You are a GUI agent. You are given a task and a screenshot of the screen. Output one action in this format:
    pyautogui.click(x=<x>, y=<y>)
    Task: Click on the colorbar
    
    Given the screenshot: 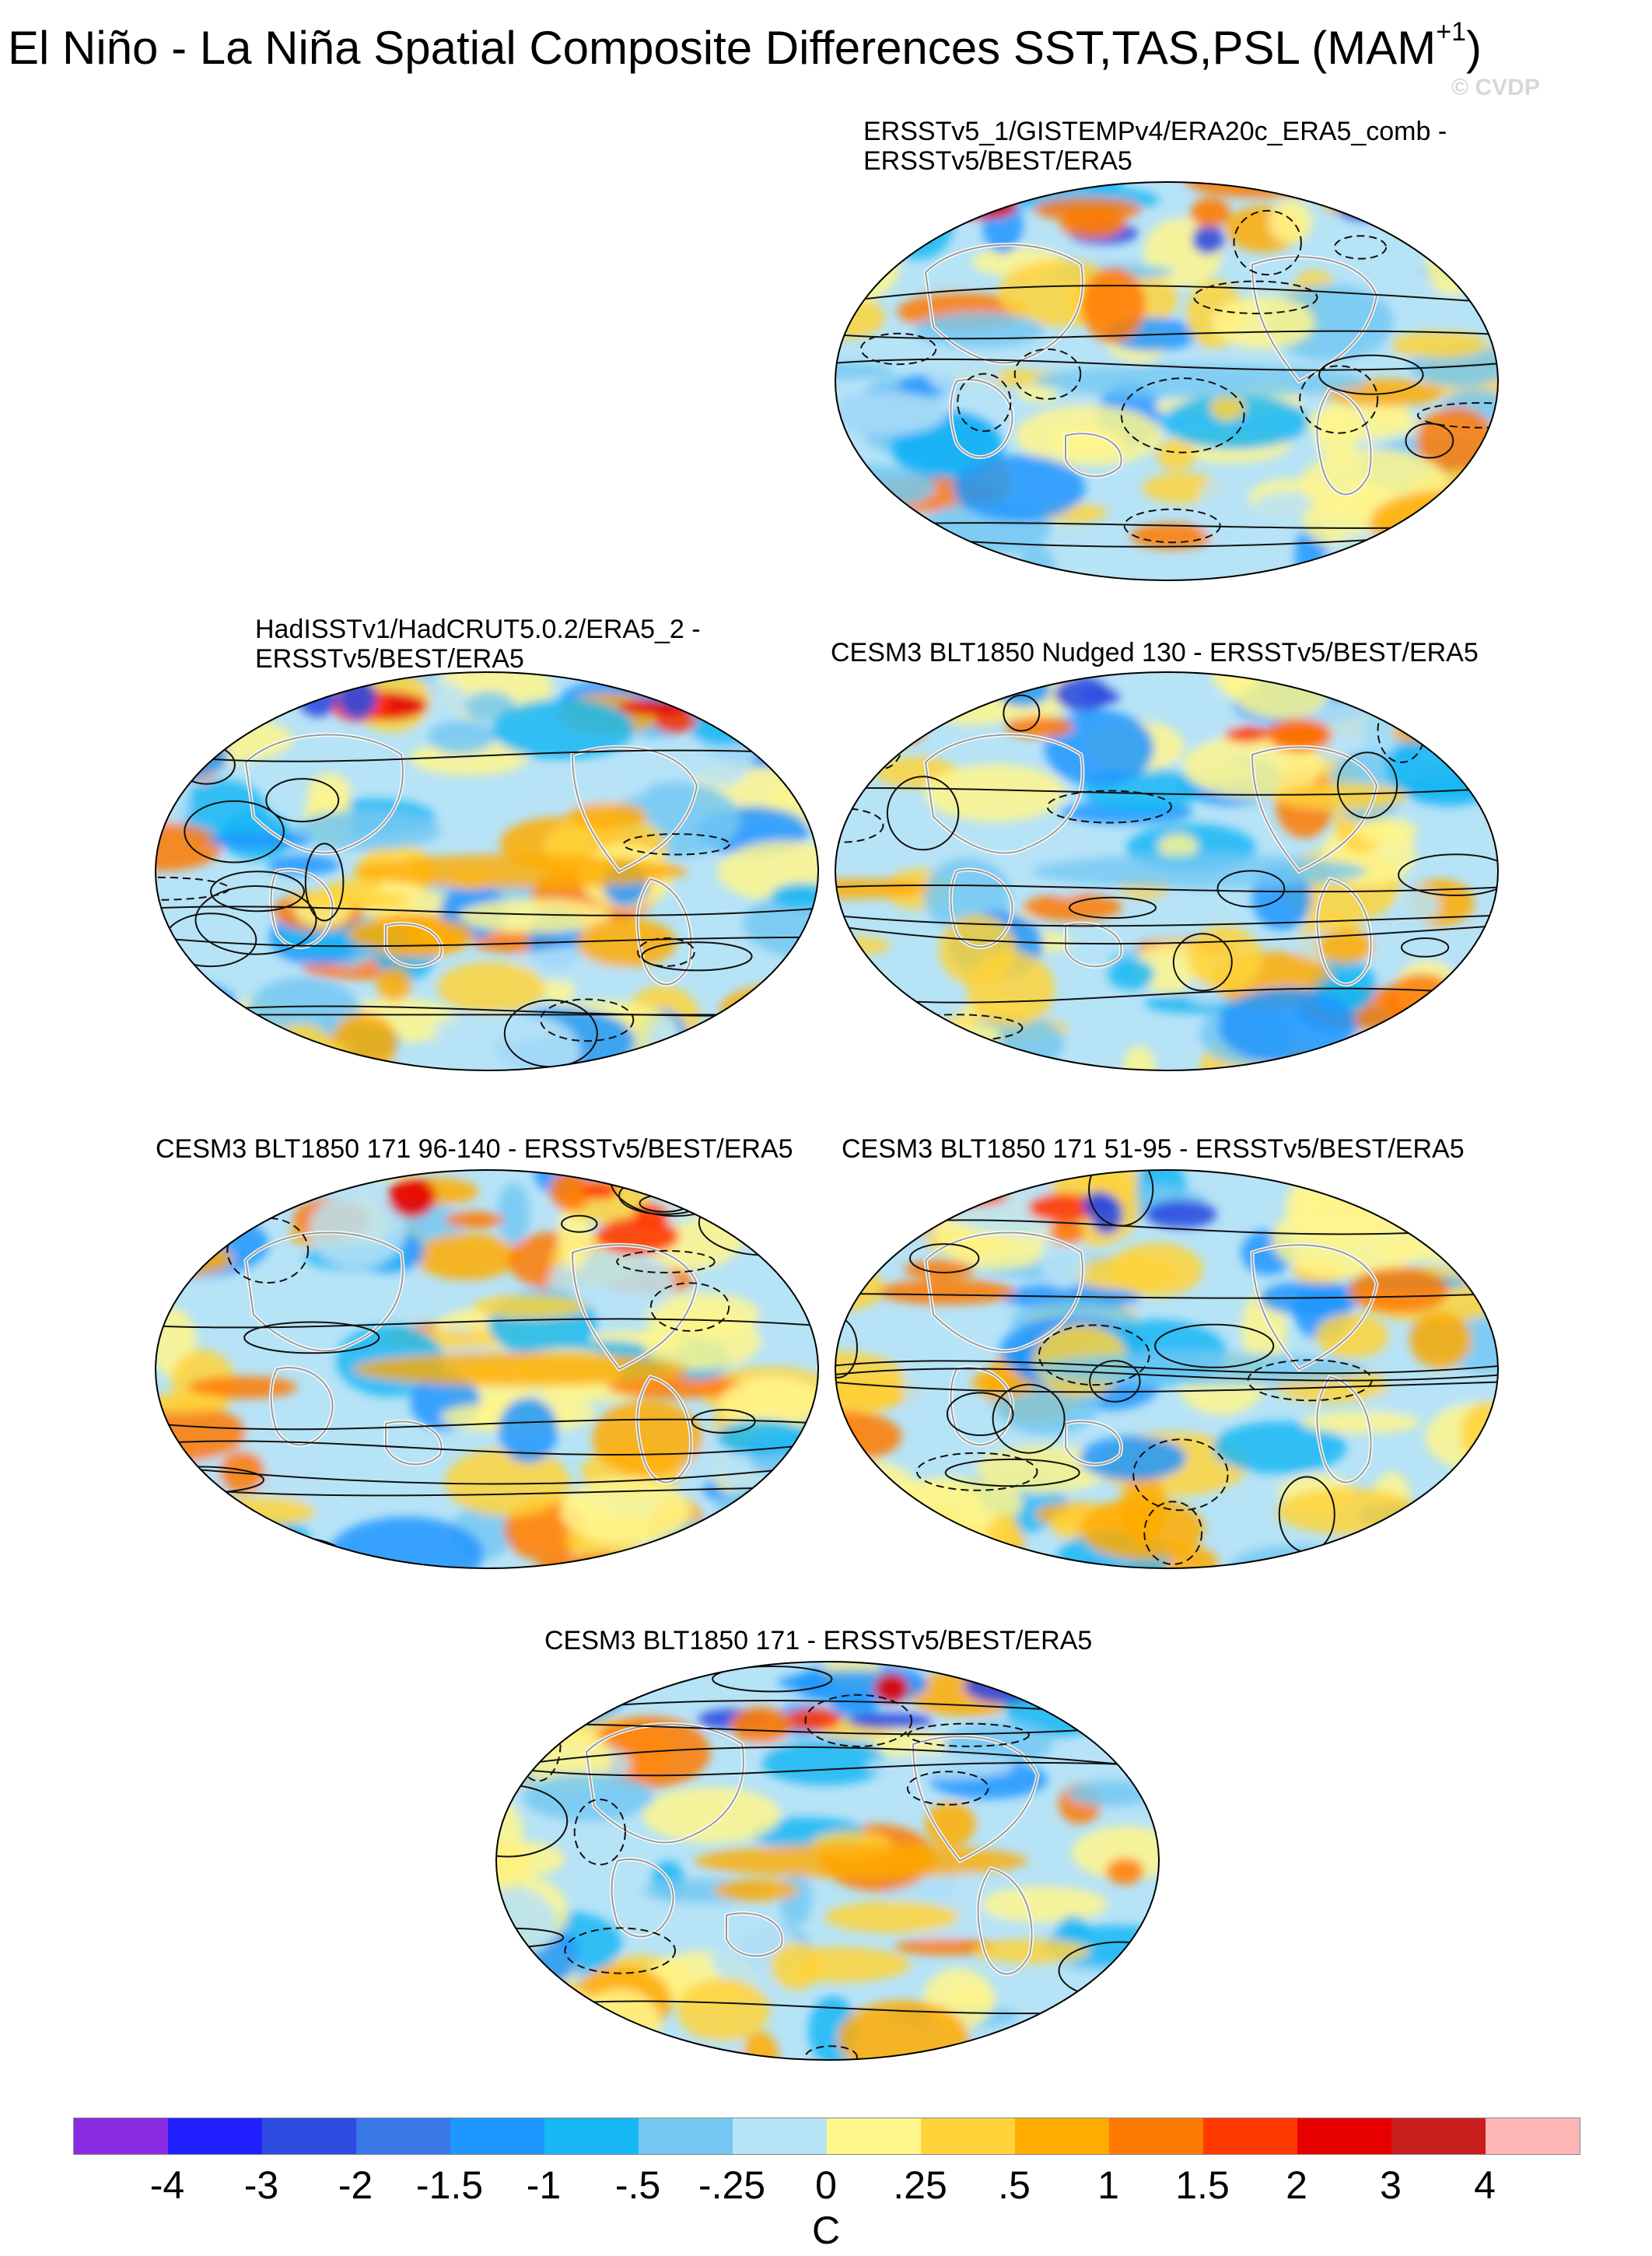 What is the action you would take?
    pyautogui.click(x=826, y=2136)
    